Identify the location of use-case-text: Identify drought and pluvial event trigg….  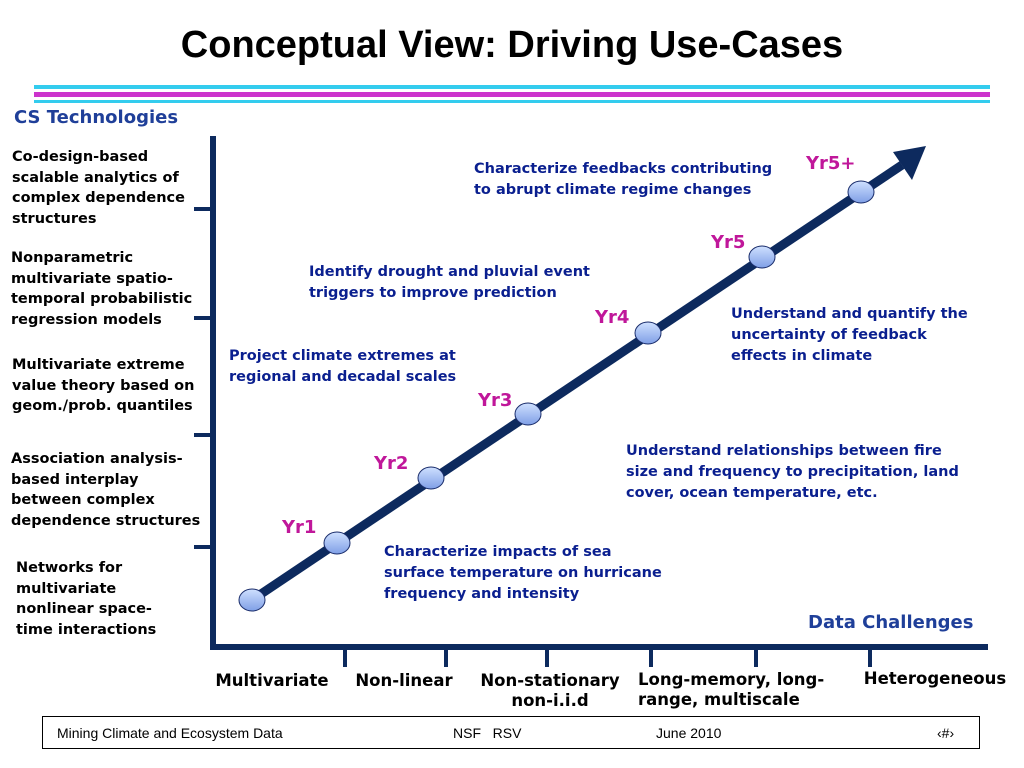
(449, 282).